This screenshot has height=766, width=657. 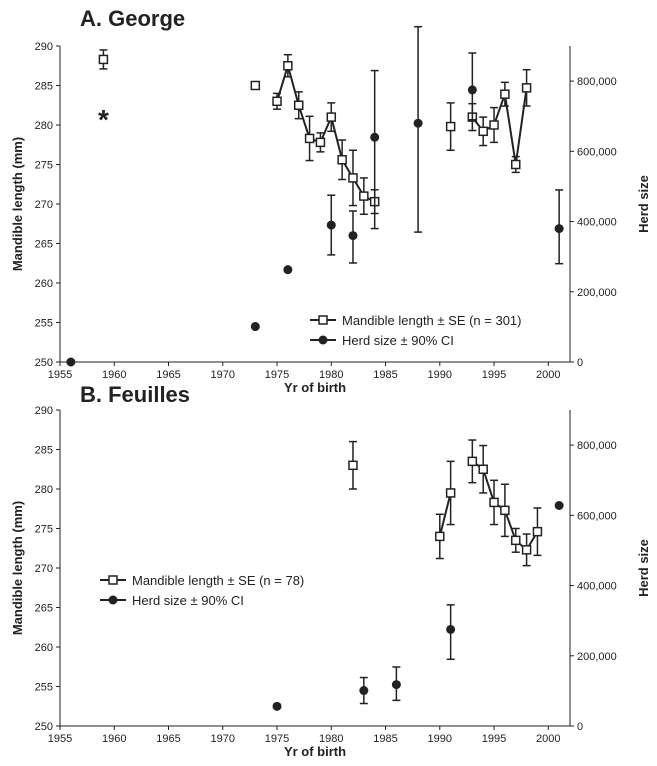 What do you see at coordinates (494, 375) in the screenshot?
I see `x-tick-label: 1995` at bounding box center [494, 375].